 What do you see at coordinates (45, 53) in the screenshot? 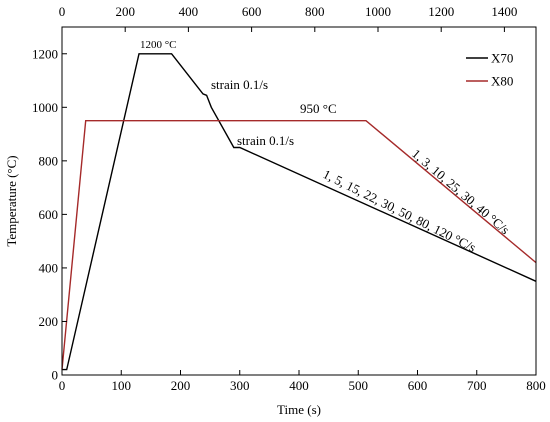
I see `y-tick-label: 1200` at bounding box center [45, 53].